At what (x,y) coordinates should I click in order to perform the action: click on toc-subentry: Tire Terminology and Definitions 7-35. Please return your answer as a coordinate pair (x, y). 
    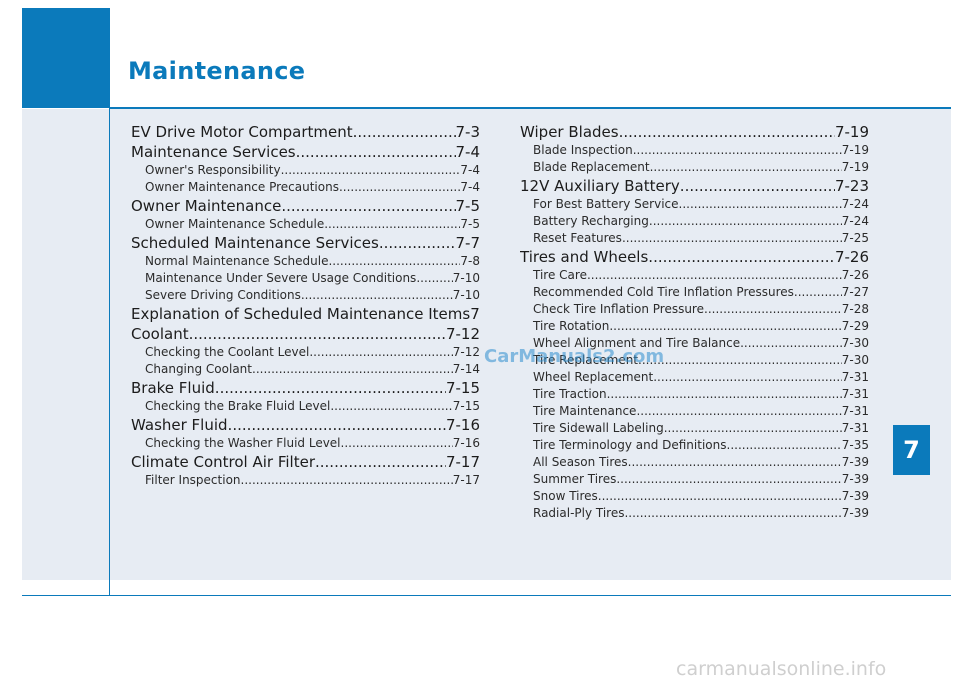
    Looking at the image, I should click on (694, 445).